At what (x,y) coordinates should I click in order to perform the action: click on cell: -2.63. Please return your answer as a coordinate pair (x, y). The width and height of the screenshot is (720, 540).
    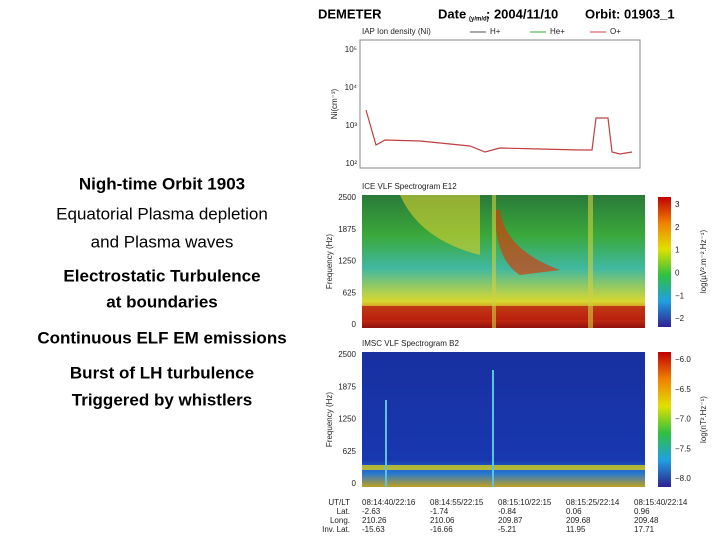
    Looking at the image, I should click on (371, 511).